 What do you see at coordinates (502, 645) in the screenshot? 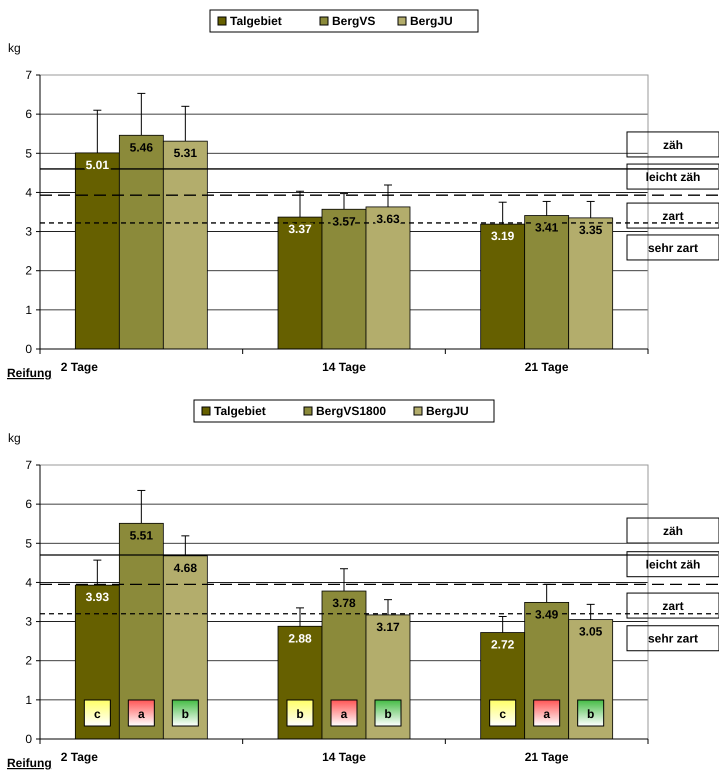
I see `data-label: 2.72` at bounding box center [502, 645].